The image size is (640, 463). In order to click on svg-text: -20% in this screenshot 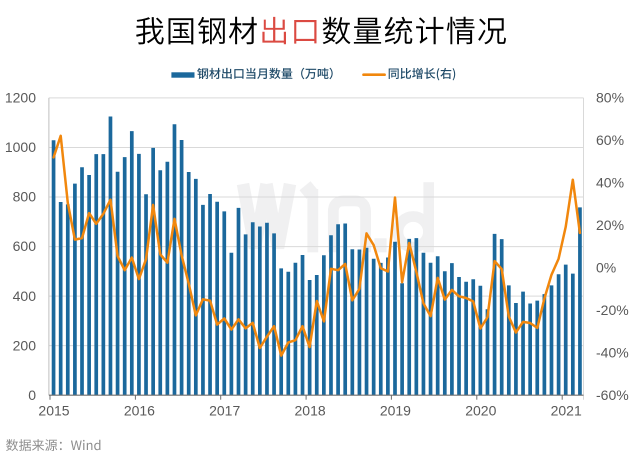, I will do `click(612, 310)`.